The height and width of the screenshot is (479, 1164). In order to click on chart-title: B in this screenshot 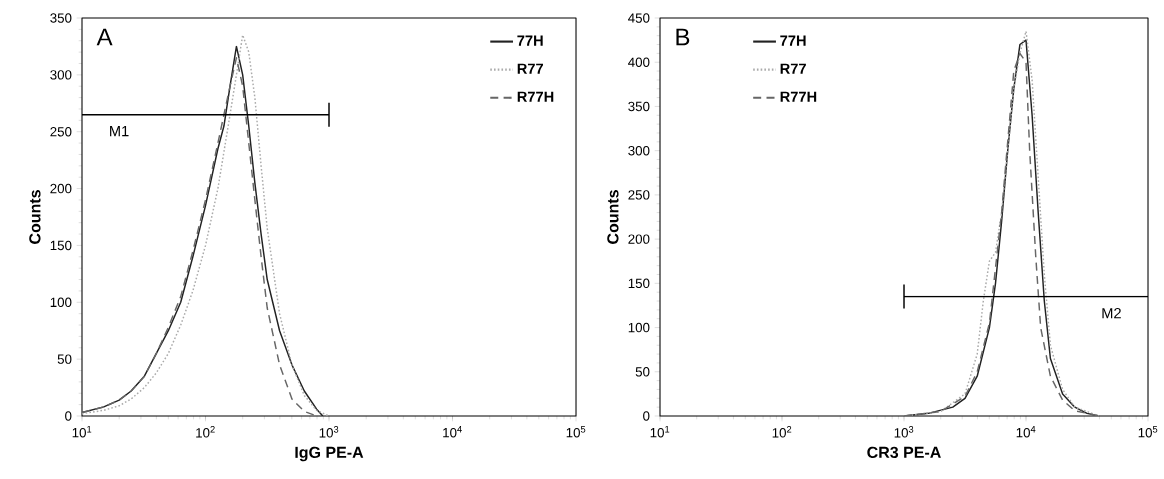, I will do `click(683, 37)`.